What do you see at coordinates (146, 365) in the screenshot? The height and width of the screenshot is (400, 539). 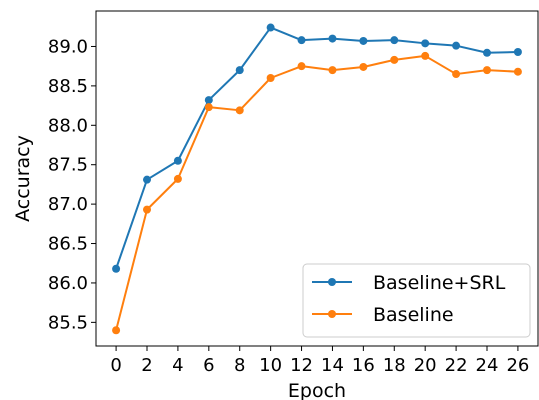 I see `x-tick-label: 2` at bounding box center [146, 365].